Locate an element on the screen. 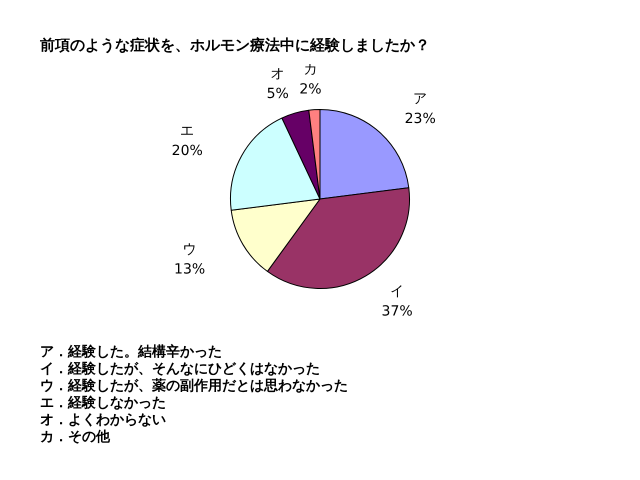 The width and height of the screenshot is (640, 480). data-label: 13% is located at coordinates (190, 269).